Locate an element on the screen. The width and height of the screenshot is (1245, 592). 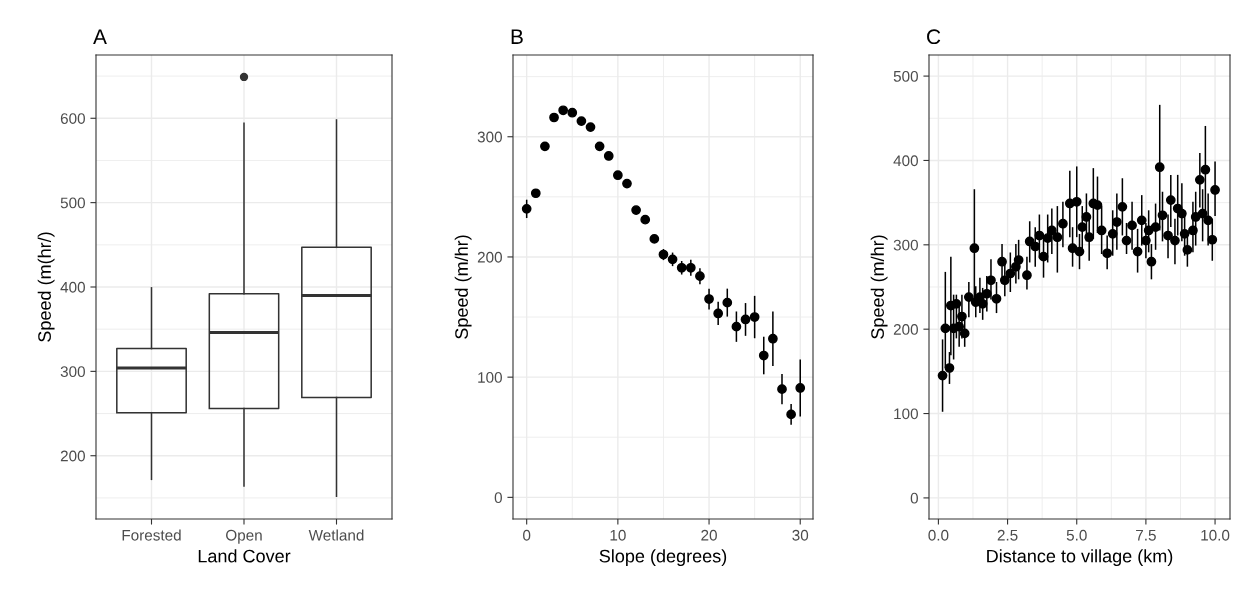
chart-title: A is located at coordinates (100, 36).